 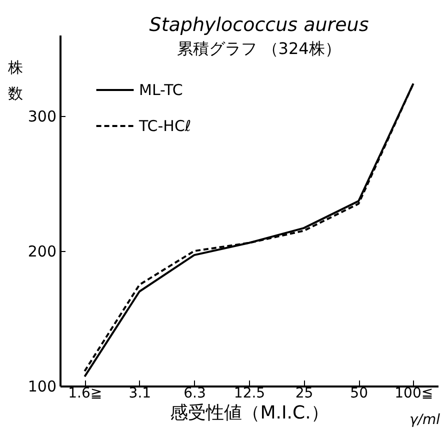 I want to click on y-tick-label: 100, so click(x=42, y=387).